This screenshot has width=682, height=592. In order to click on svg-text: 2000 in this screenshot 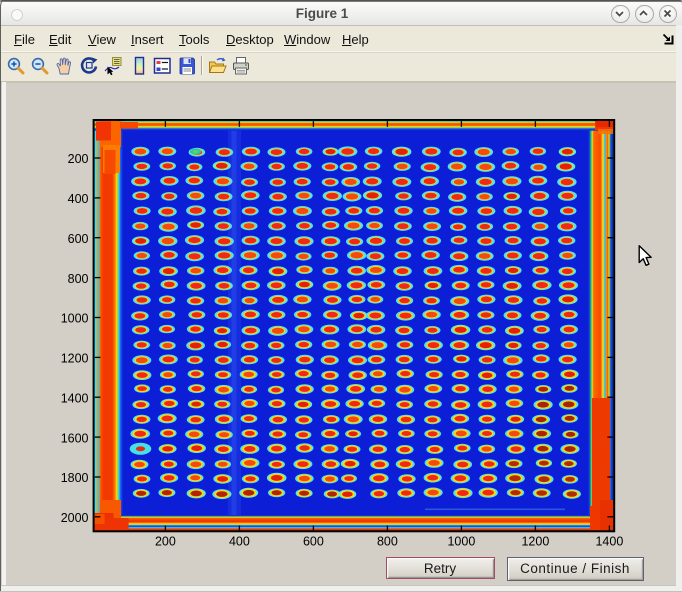, I will do `click(75, 518)`.